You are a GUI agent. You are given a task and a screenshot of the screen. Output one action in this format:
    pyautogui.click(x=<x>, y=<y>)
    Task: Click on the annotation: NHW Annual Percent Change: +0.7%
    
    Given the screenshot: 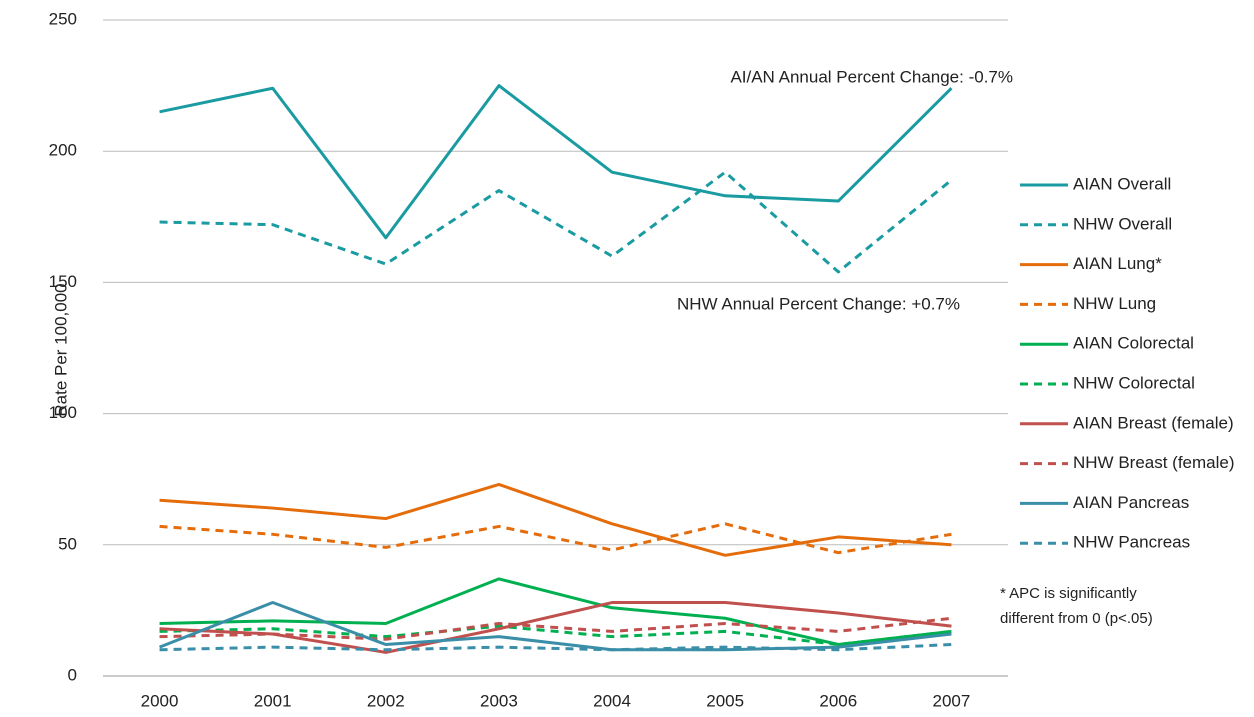 What is the action you would take?
    pyautogui.click(x=818, y=303)
    